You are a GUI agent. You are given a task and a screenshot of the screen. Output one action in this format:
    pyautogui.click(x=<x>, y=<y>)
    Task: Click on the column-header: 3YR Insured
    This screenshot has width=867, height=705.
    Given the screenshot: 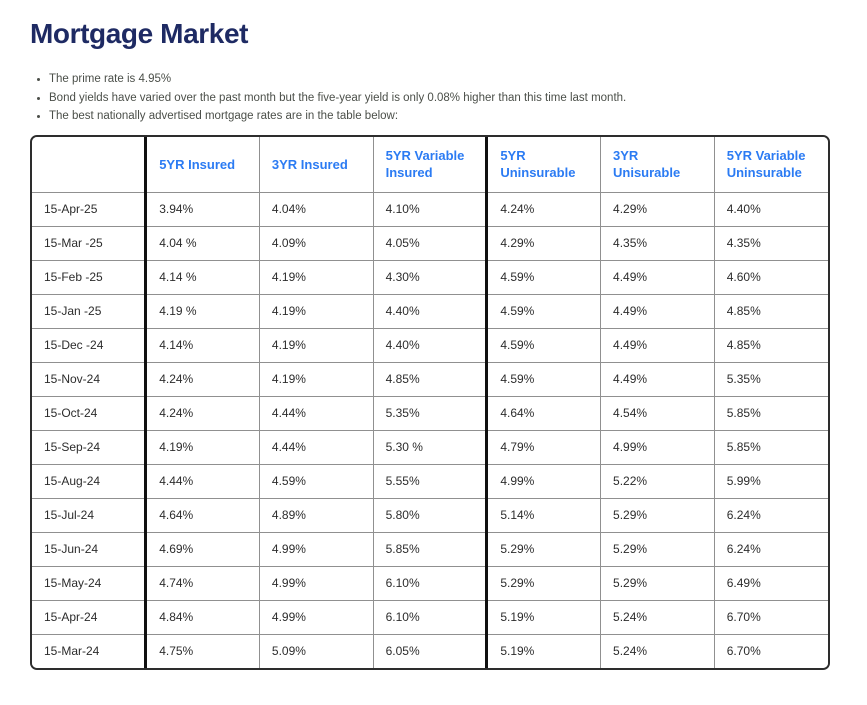 What is the action you would take?
    pyautogui.click(x=316, y=165)
    